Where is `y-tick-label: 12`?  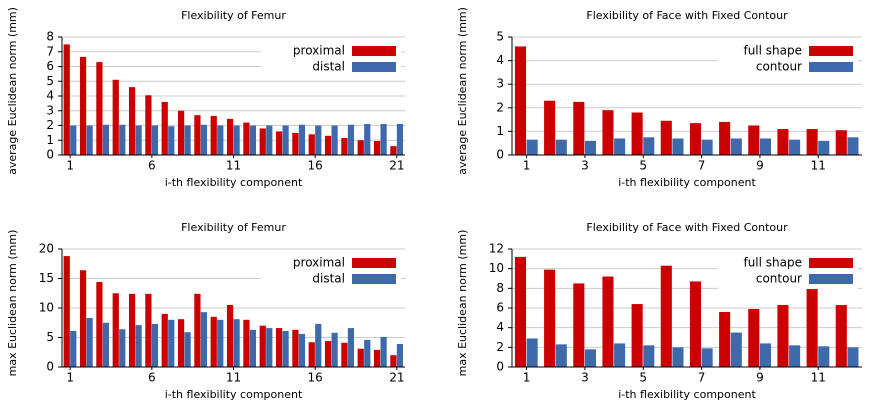 y-tick-label: 12 is located at coordinates (496, 249).